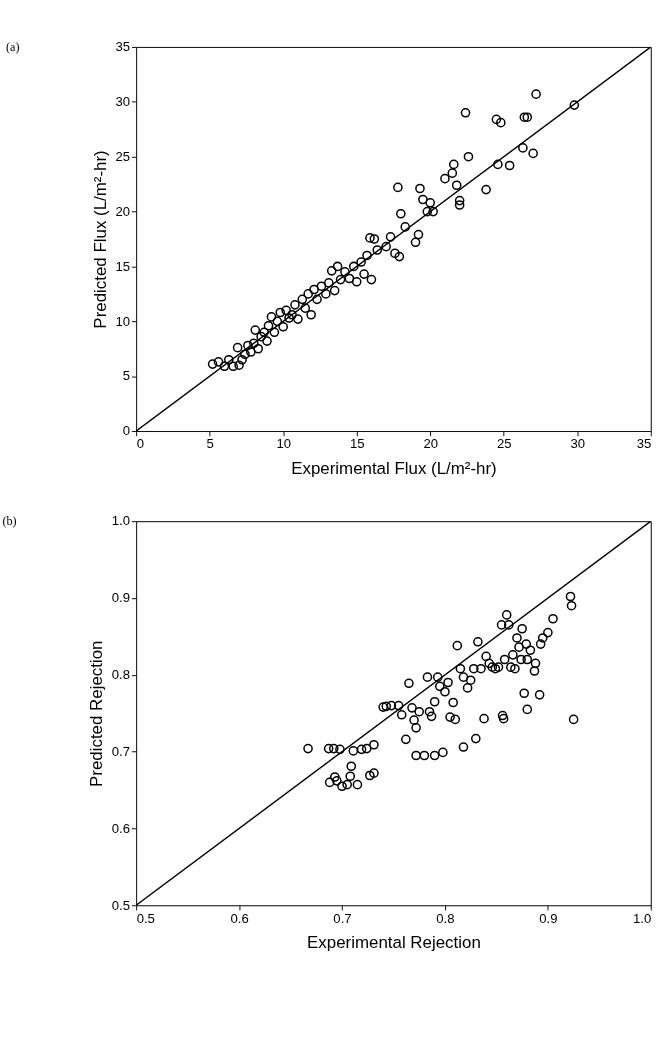 This screenshot has width=663, height=1050. What do you see at coordinates (13, 46) in the screenshot?
I see `text: (a)` at bounding box center [13, 46].